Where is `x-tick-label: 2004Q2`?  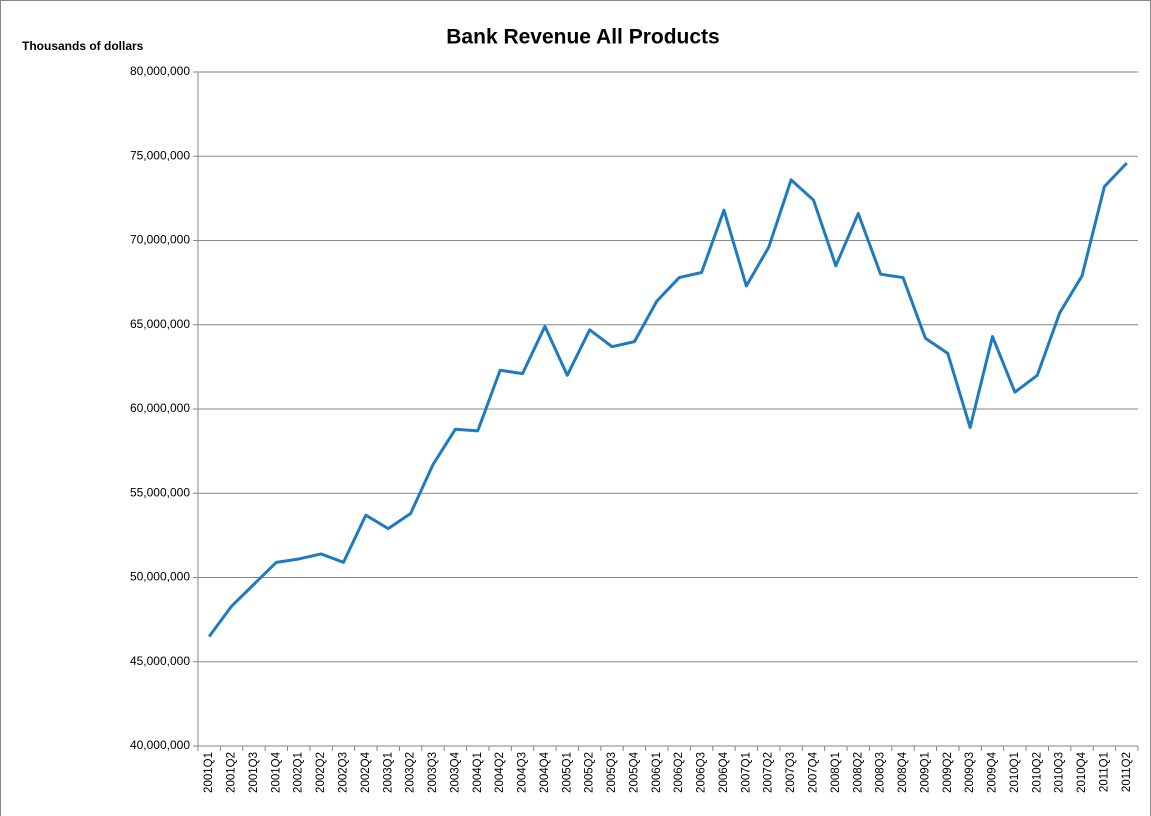 x-tick-label: 2004Q2 is located at coordinates (500, 772).